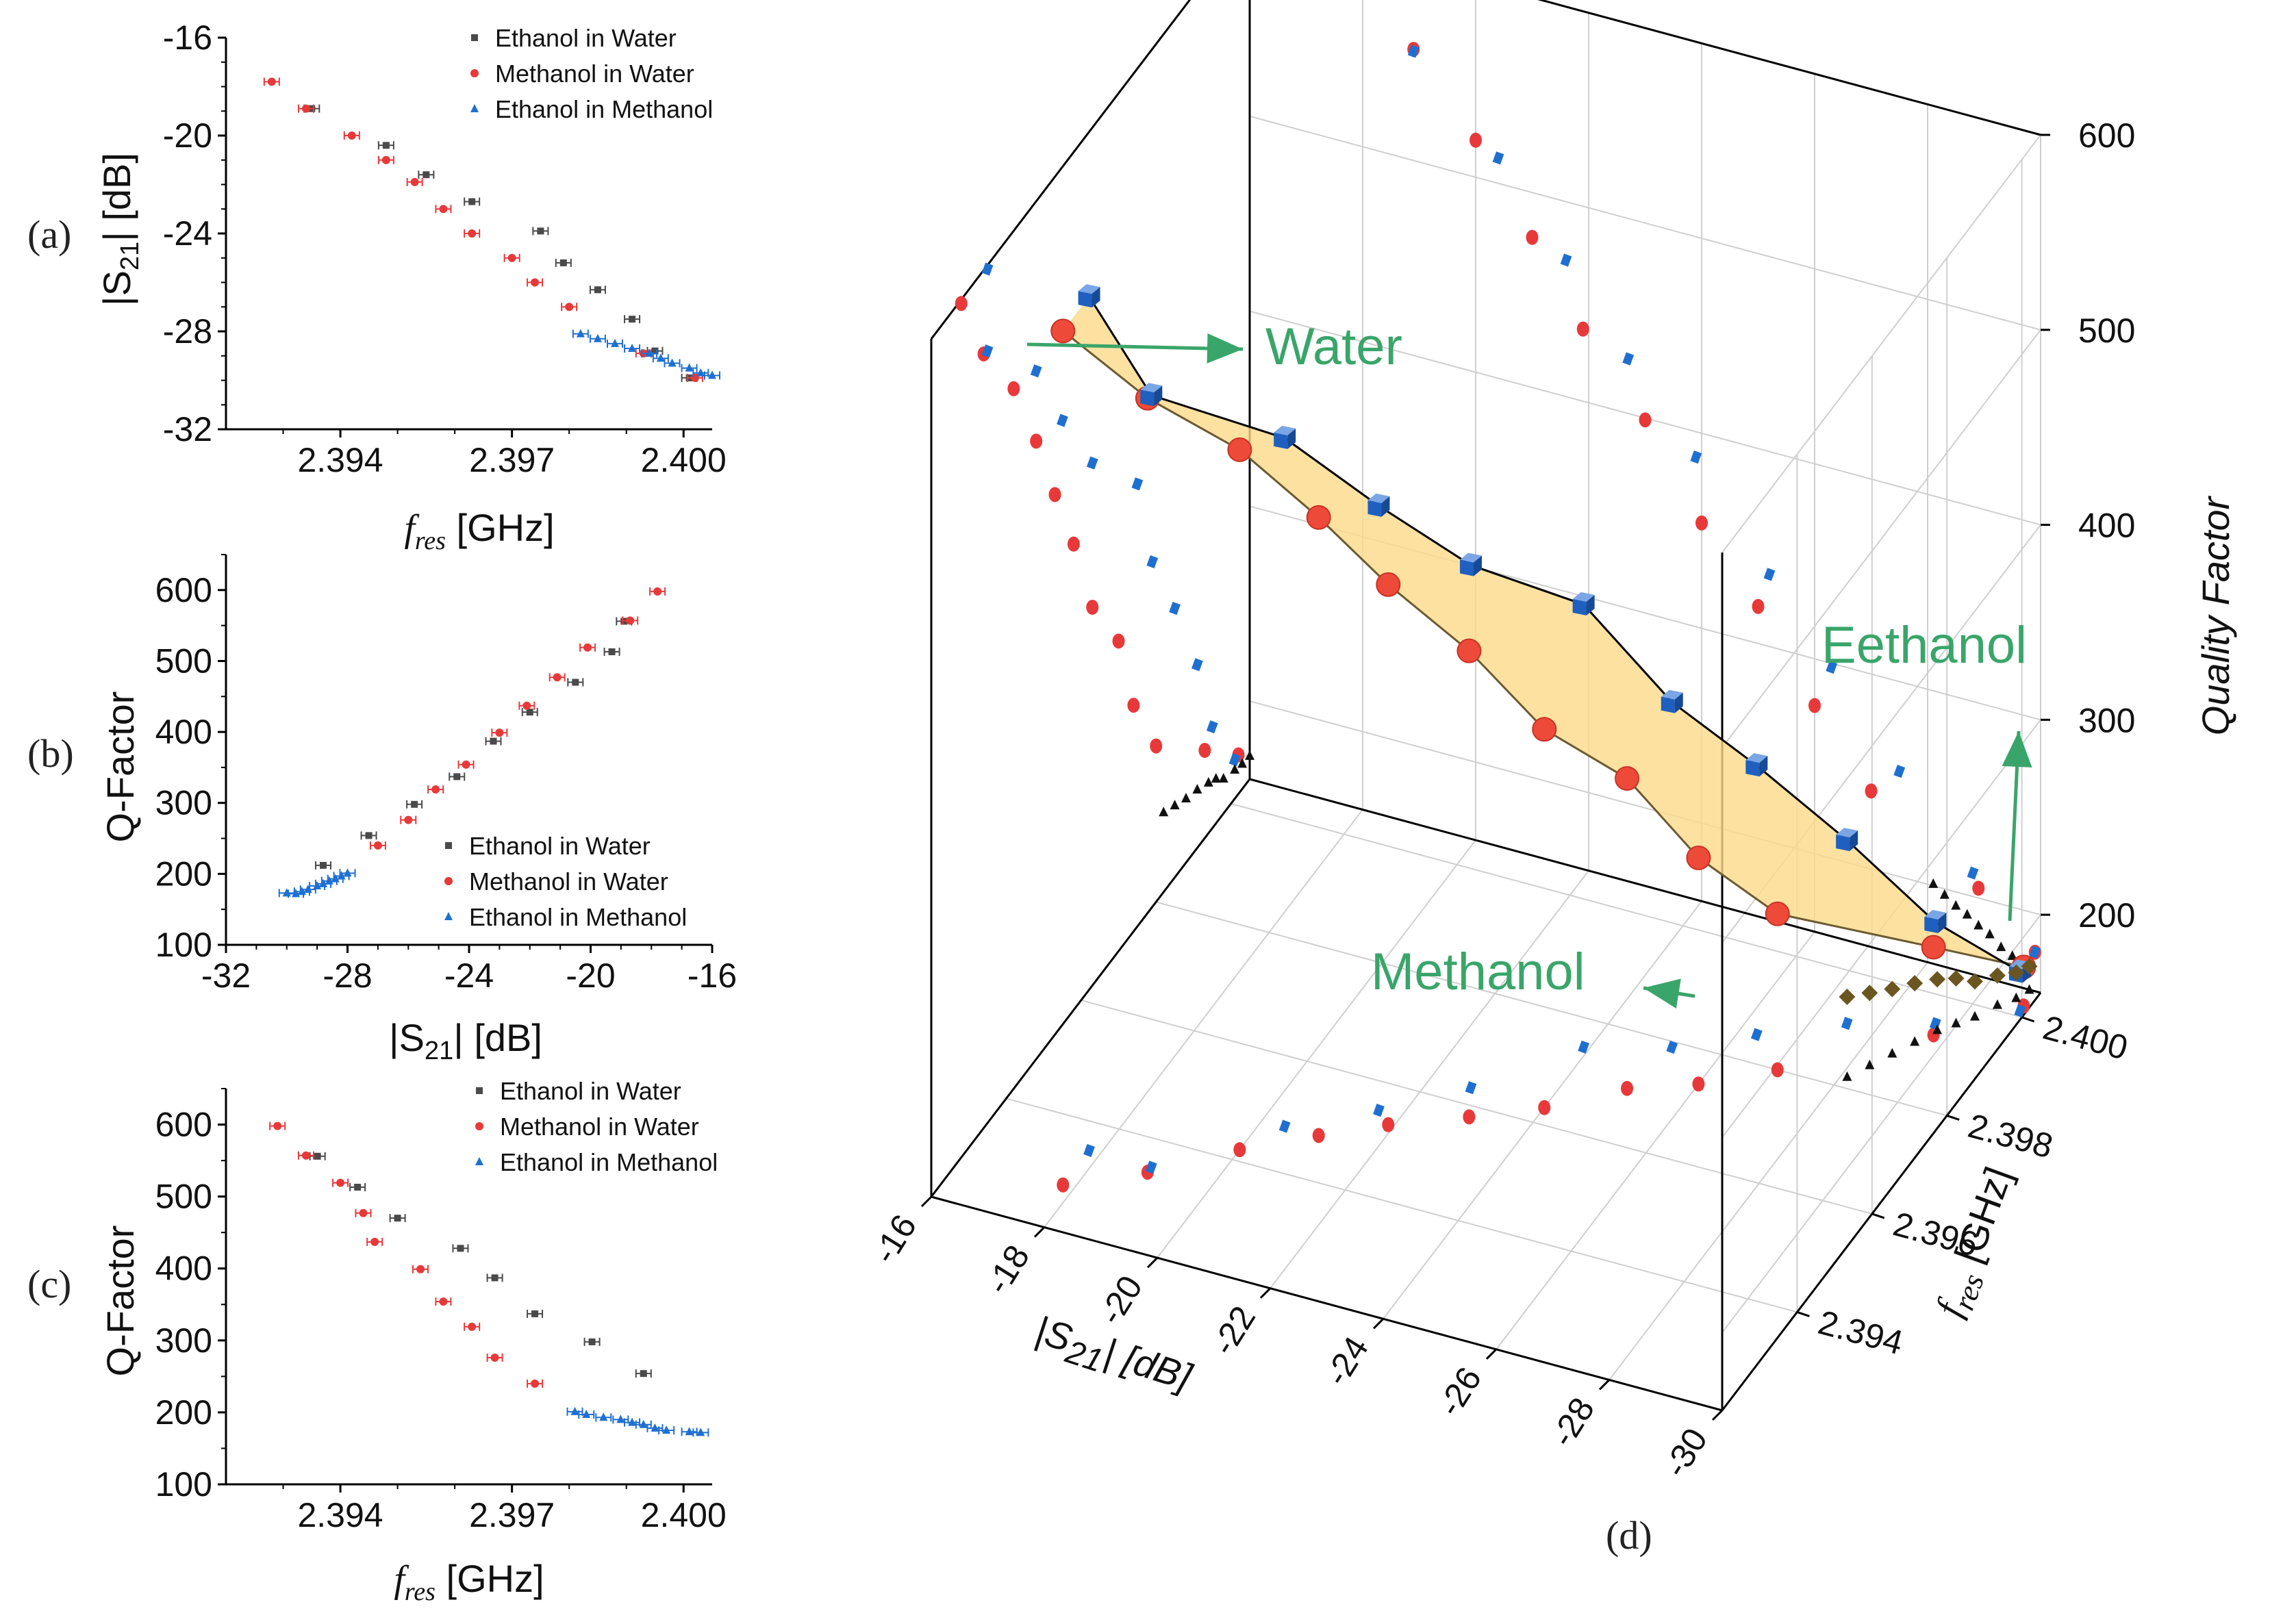 The width and height of the screenshot is (2270, 1624). Describe the element at coordinates (512, 1515) in the screenshot. I see `x-tick-label: 2.397` at that location.